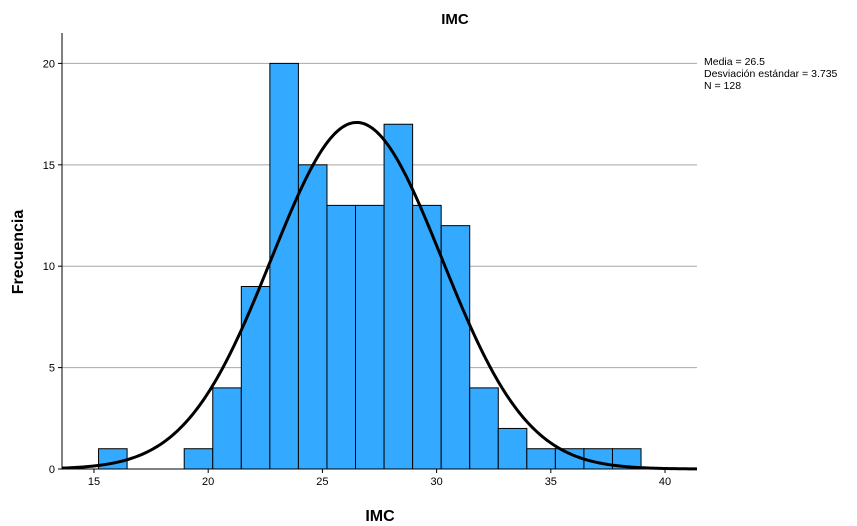 The height and width of the screenshot is (526, 857). I want to click on x-tick-label: 40, so click(665, 482).